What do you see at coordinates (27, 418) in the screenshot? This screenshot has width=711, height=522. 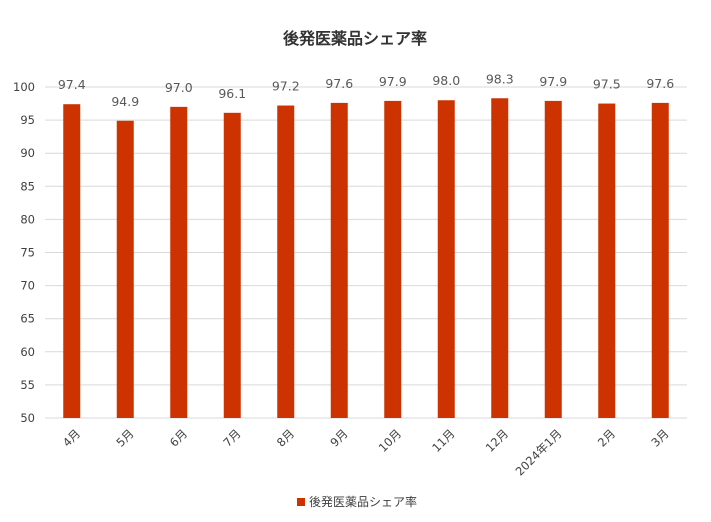 I see `y-tick-label: 50` at bounding box center [27, 418].